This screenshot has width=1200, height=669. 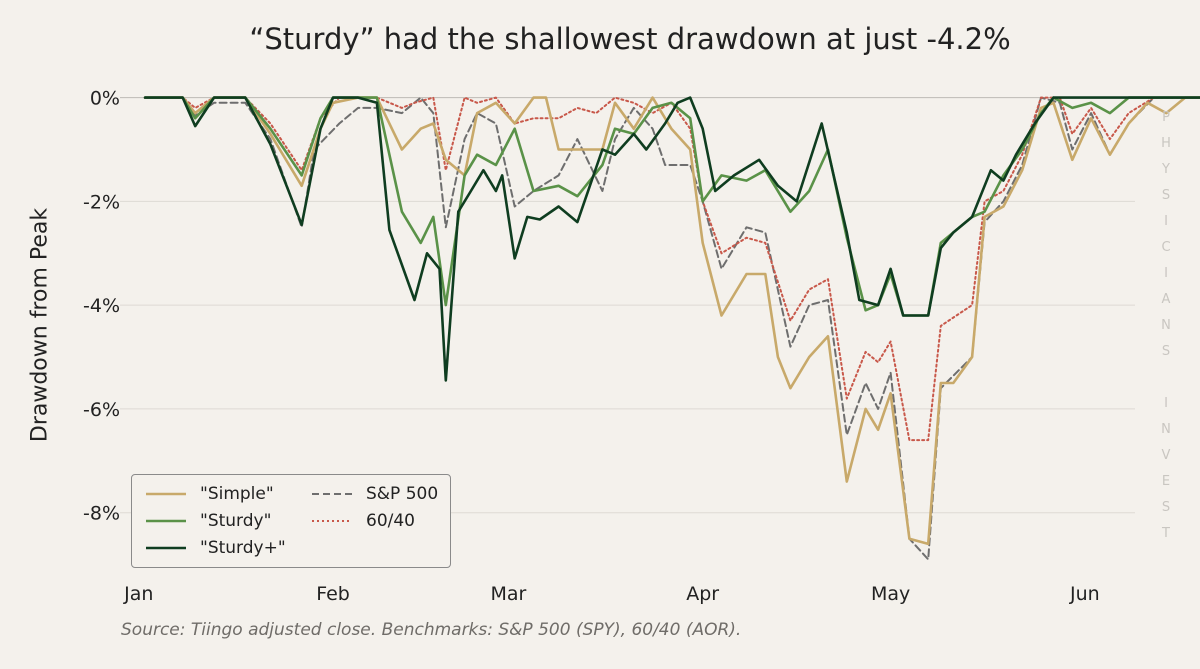 I want to click on y-tick-label: -4%, so click(x=101, y=306).